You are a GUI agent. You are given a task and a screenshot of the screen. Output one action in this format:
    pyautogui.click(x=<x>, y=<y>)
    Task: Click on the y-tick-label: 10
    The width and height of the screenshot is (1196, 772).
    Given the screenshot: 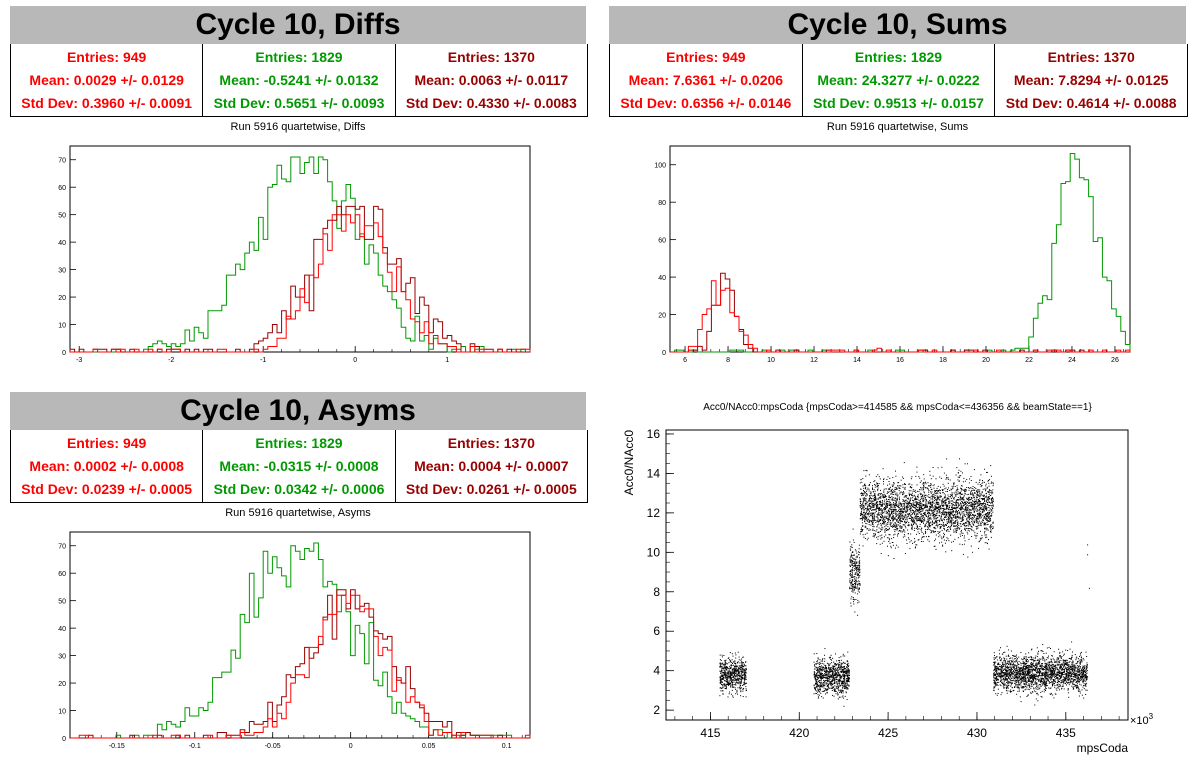 What is the action you would take?
    pyautogui.click(x=62, y=712)
    